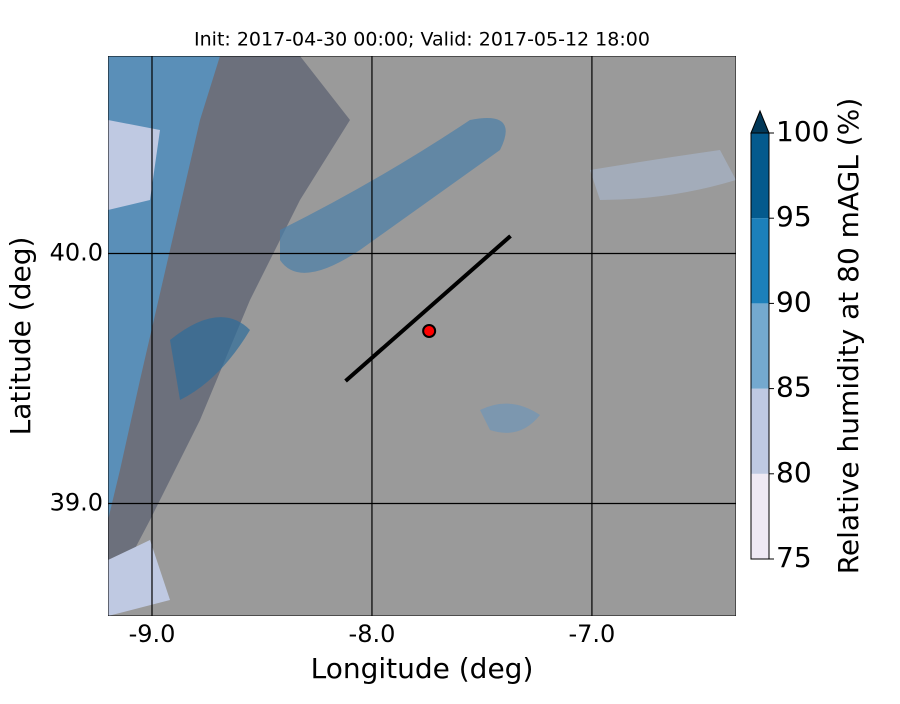 The image size is (900, 704). What do you see at coordinates (802, 131) in the screenshot?
I see `colorbar-tick-label: 100` at bounding box center [802, 131].